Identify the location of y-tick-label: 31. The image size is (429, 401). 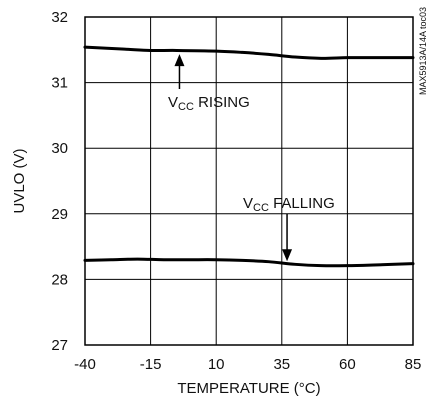
(59, 83).